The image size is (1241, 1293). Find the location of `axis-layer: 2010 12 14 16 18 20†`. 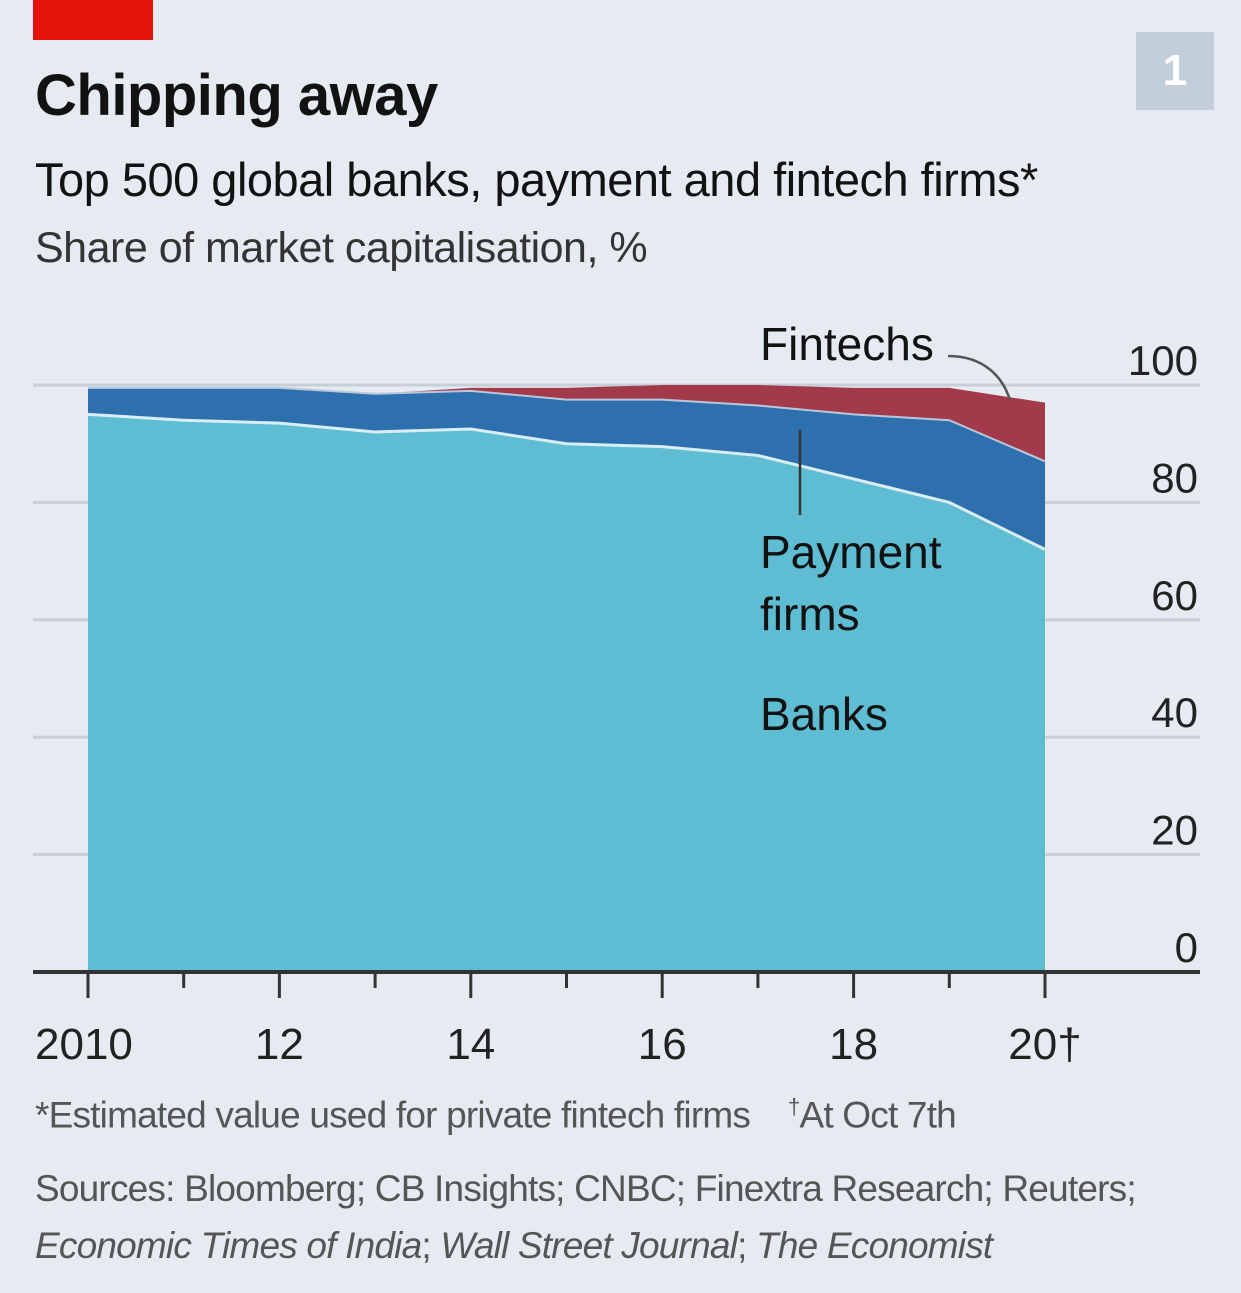

axis-layer: 2010 12 14 16 18 20† is located at coordinates (616, 1019).